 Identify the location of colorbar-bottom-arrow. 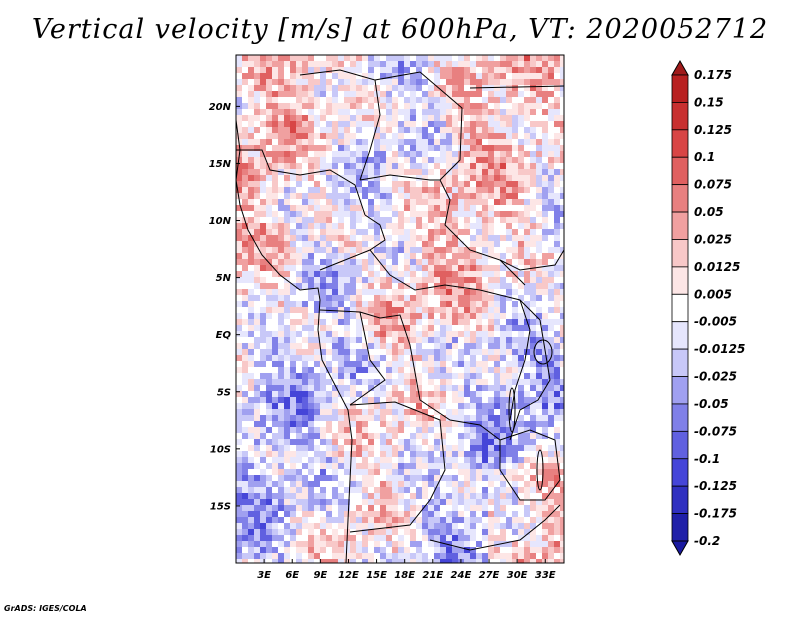
(680, 548).